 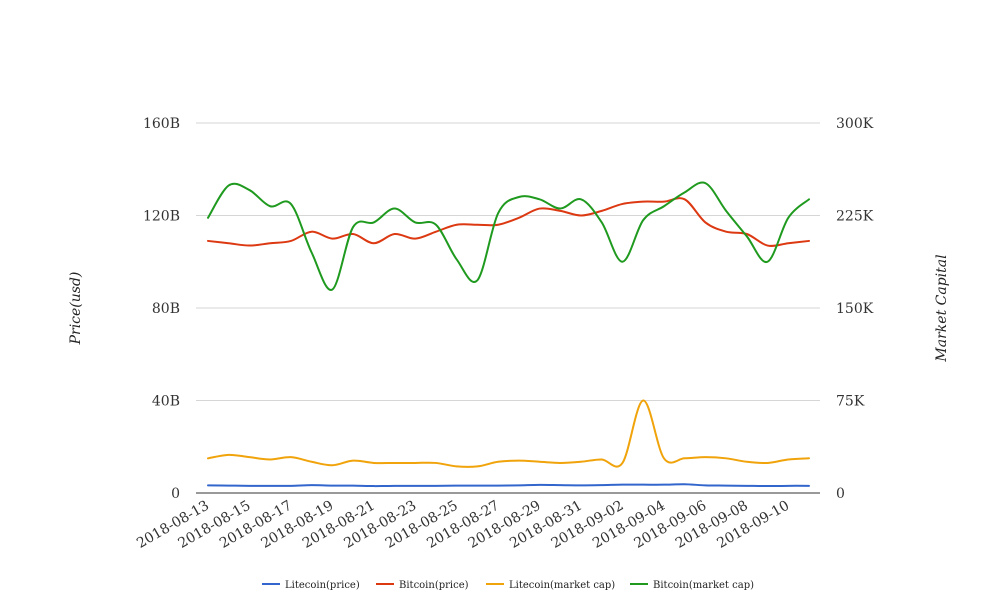 What do you see at coordinates (850, 402) in the screenshot?
I see `y-right-tick-label: 75K` at bounding box center [850, 402].